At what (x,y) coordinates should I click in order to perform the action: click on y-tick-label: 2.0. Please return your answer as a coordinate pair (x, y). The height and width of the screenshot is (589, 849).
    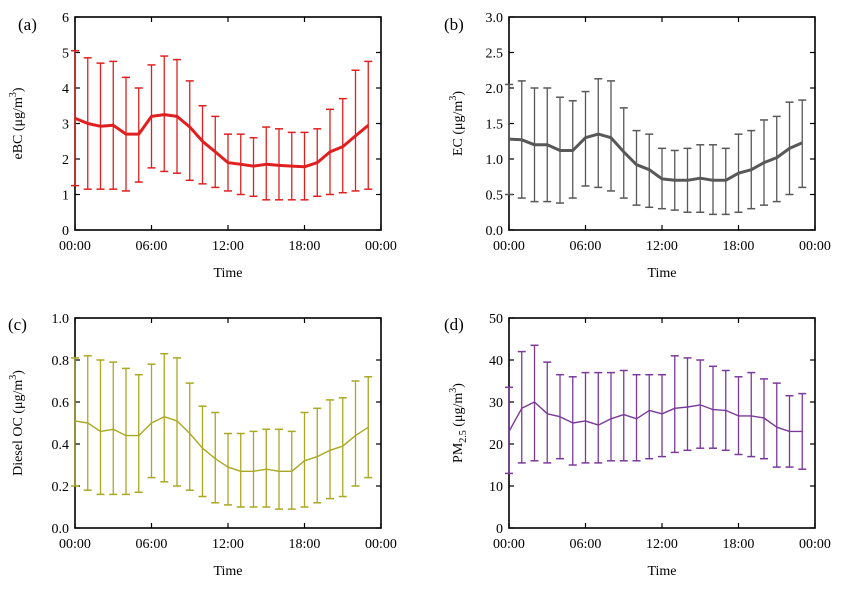
    Looking at the image, I should click on (495, 89).